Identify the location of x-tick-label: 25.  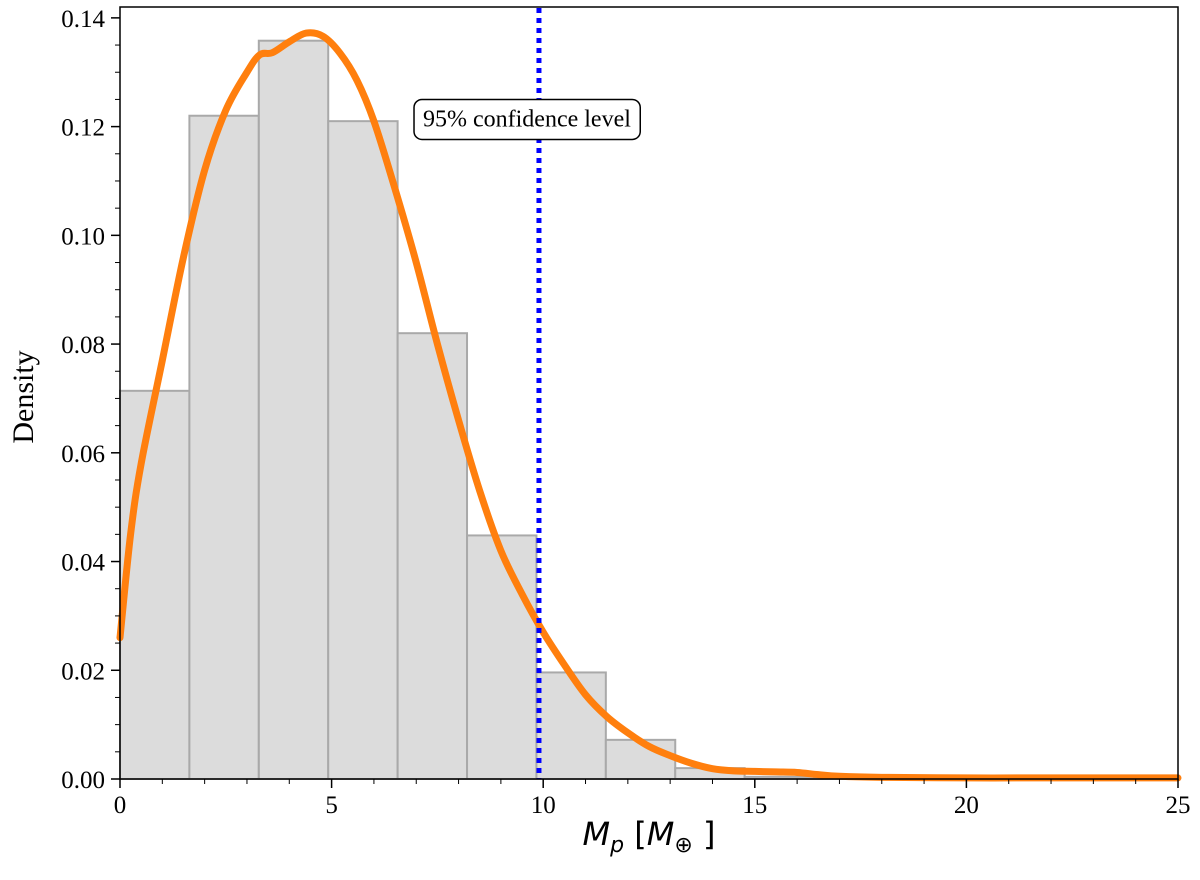
(1178, 805).